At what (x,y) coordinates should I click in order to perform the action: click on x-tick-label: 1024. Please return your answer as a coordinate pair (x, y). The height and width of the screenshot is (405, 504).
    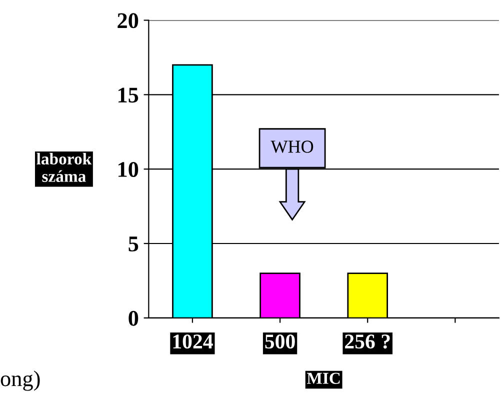
    Looking at the image, I should click on (193, 341).